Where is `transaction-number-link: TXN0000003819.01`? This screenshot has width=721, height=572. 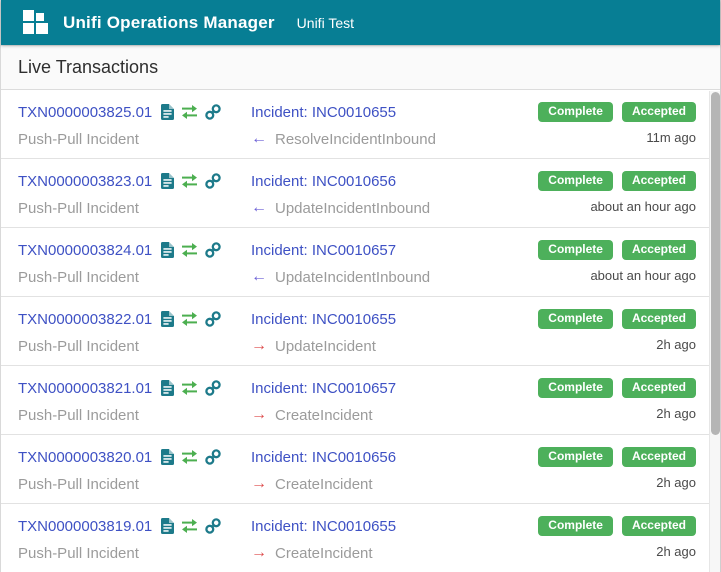
transaction-number-link: TXN0000003819.01 is located at coordinates (85, 526).